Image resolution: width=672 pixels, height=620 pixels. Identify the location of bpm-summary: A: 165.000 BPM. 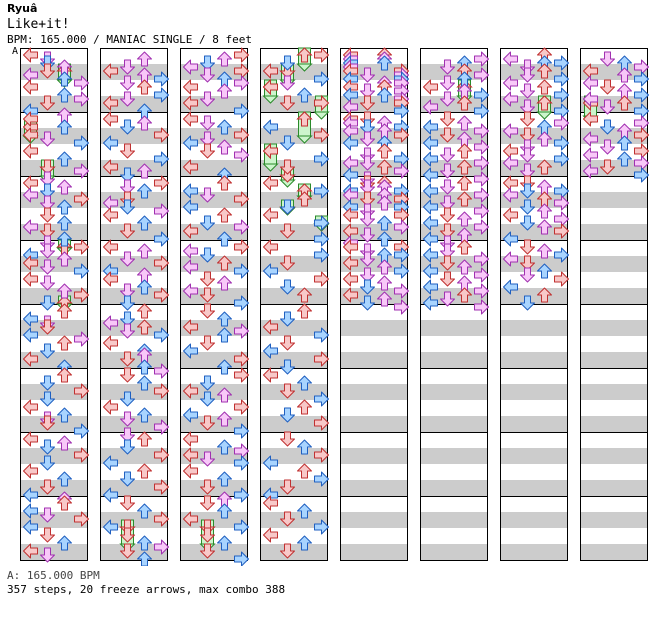
(53, 575).